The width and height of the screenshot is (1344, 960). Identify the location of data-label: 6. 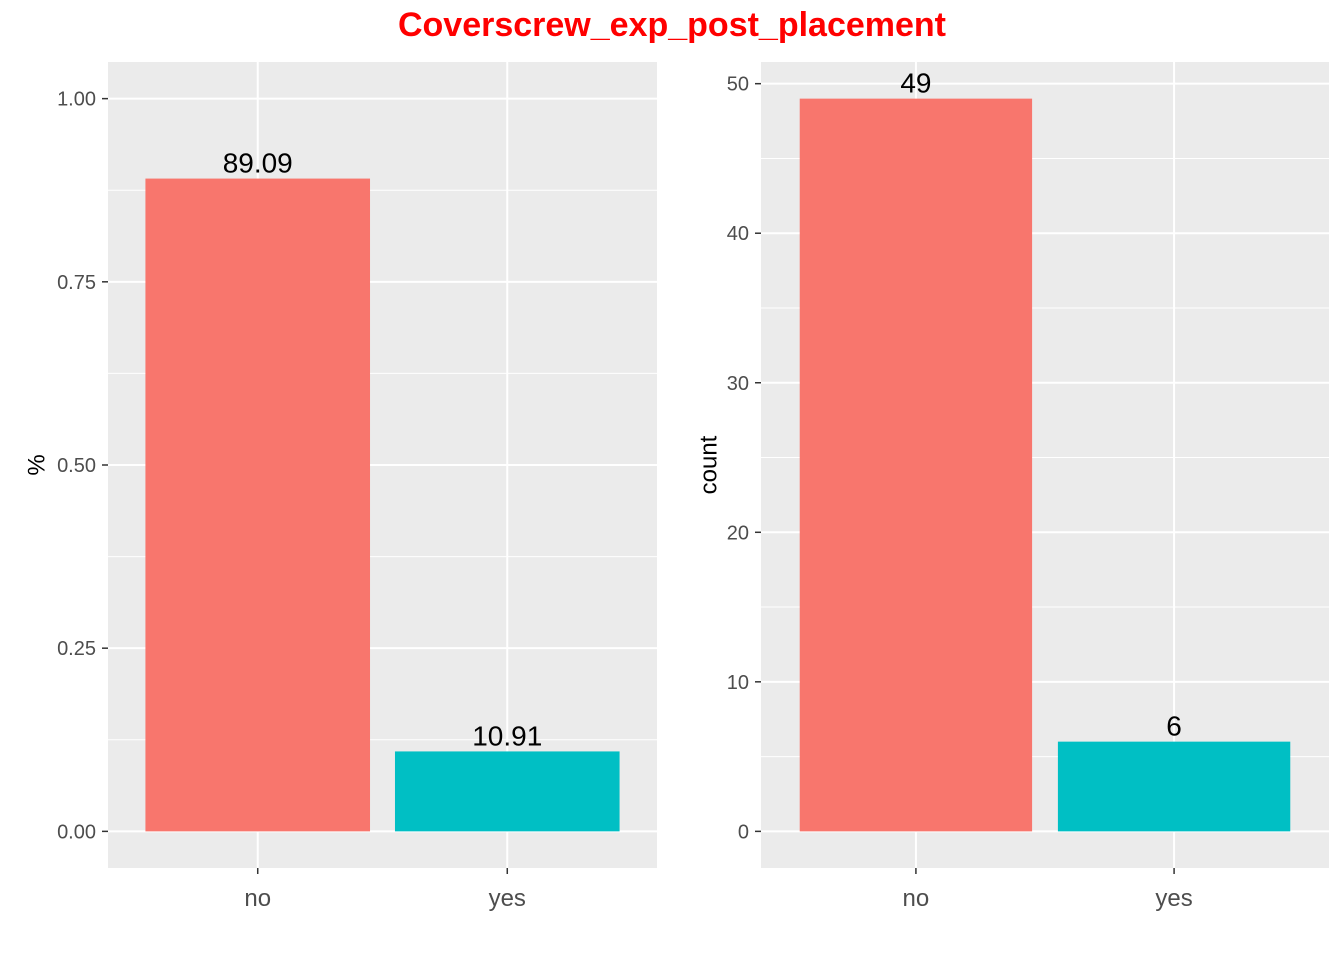
(1174, 726).